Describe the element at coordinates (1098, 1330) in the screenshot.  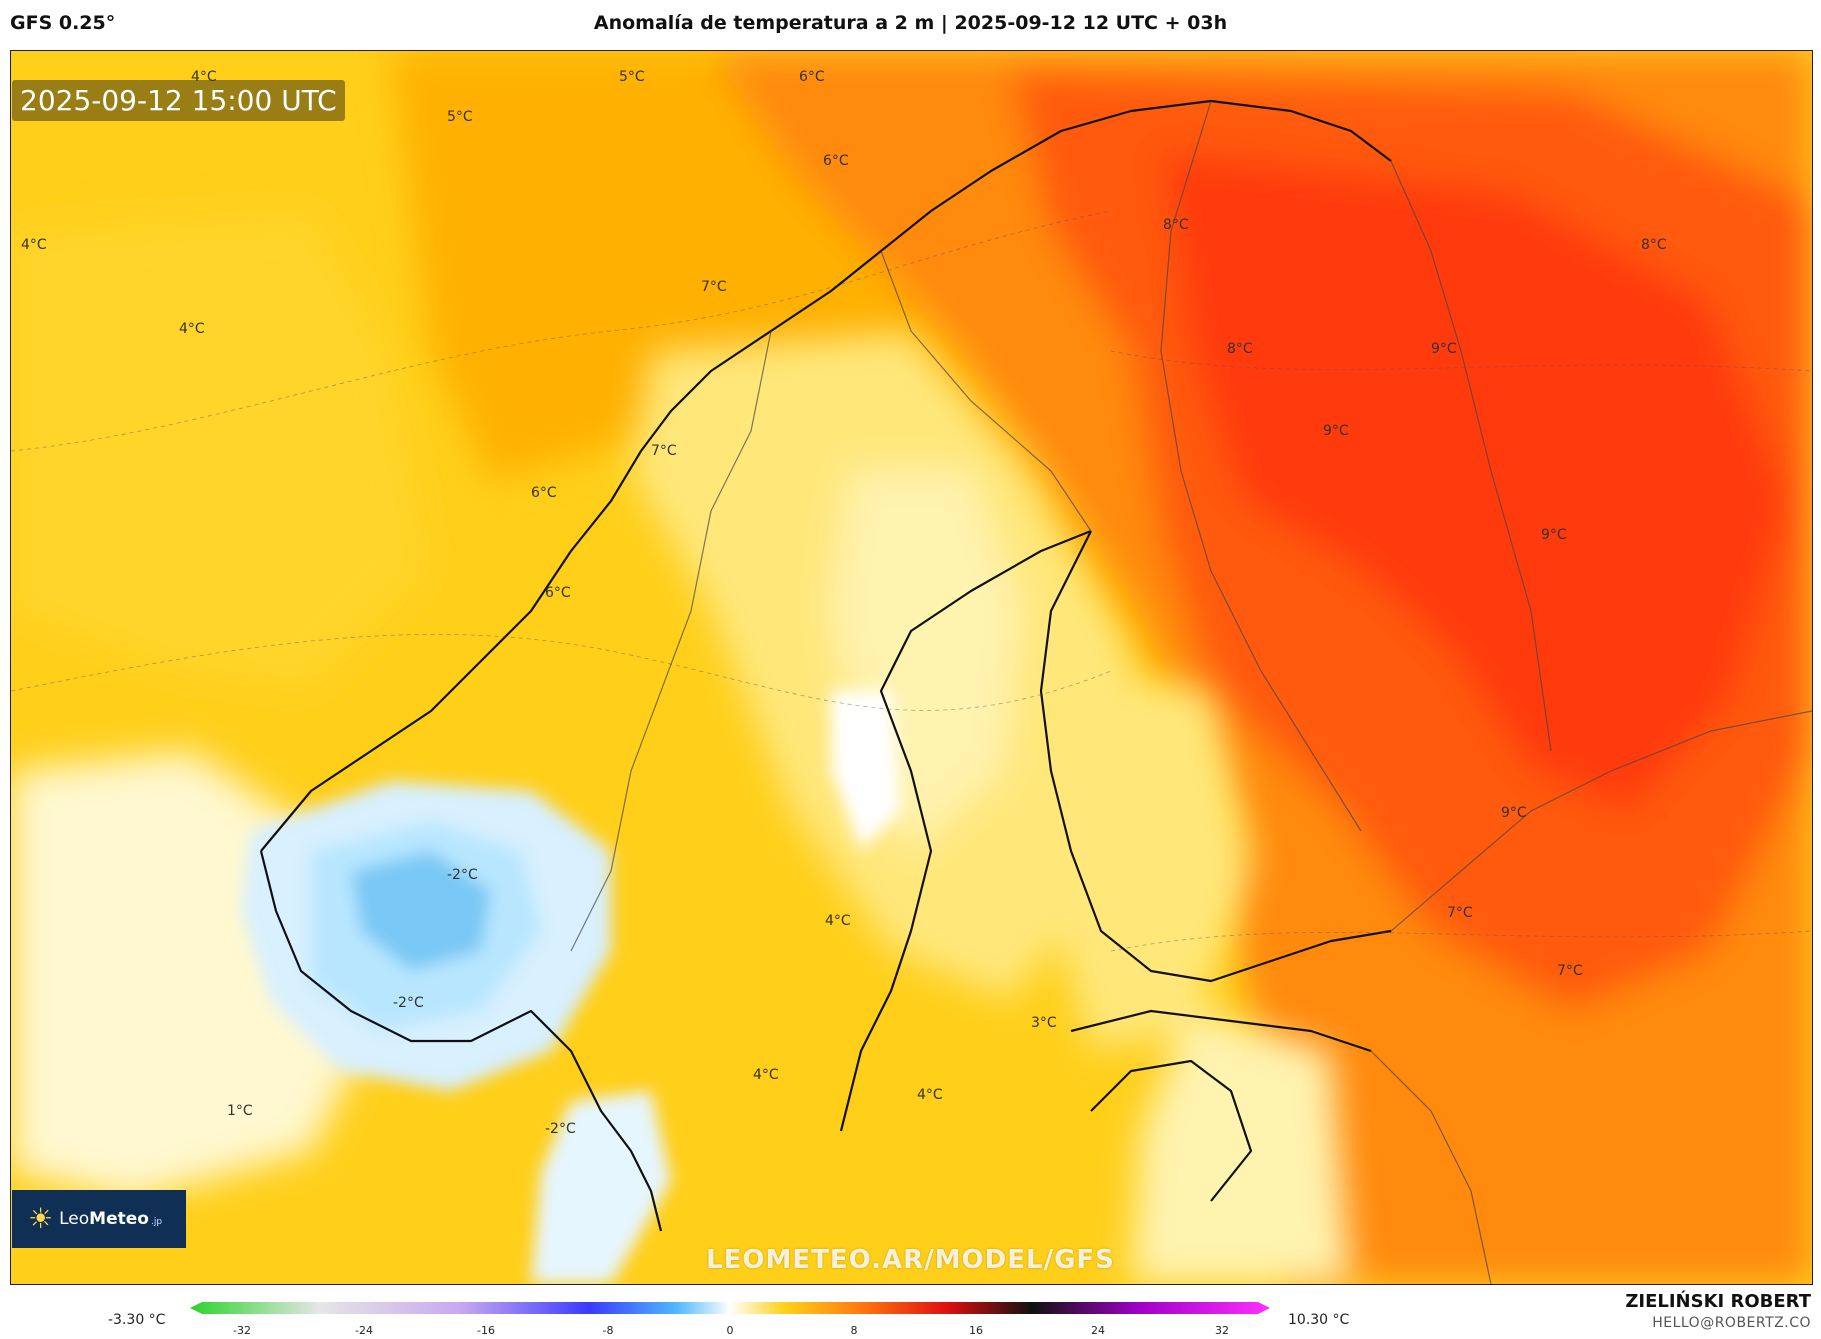
I see `colorbar-tick: 24` at that location.